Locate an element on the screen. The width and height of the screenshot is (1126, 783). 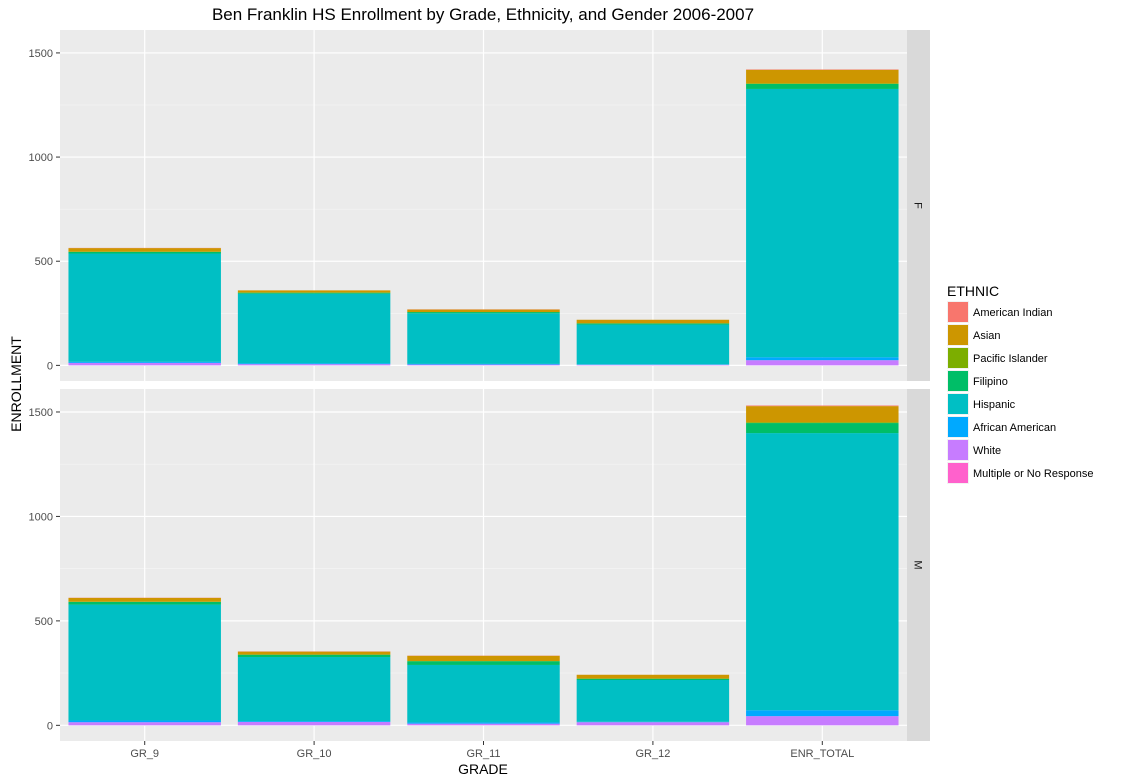
legend-label: Hispanic is located at coordinates (994, 405).